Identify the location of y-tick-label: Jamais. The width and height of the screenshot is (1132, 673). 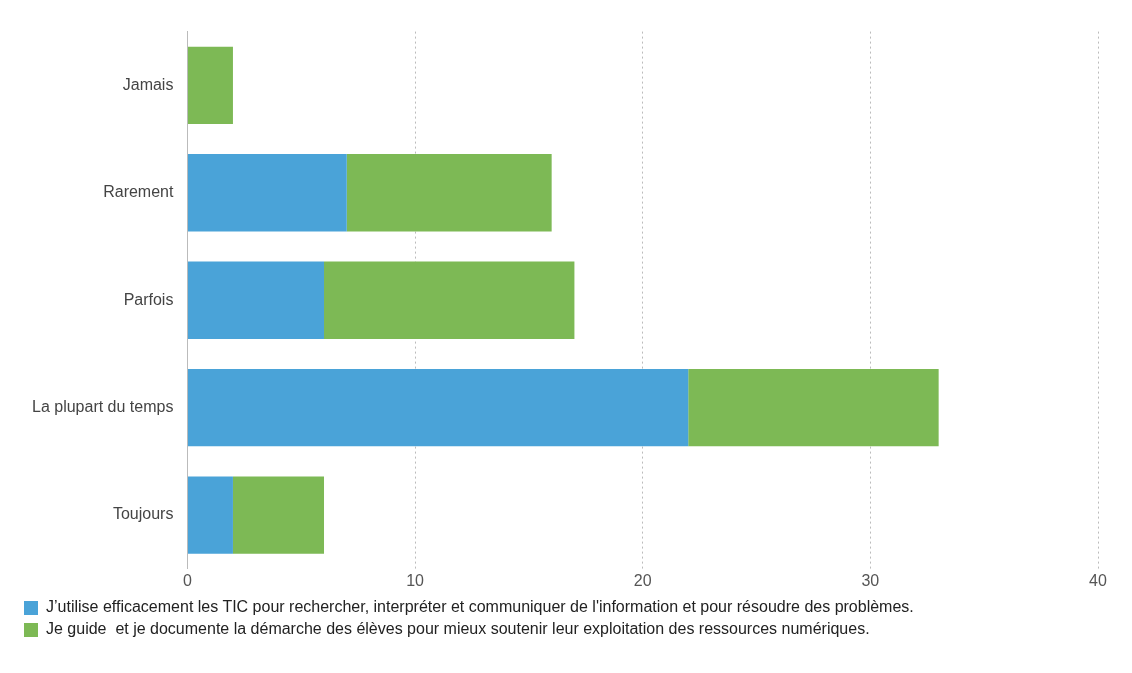
(148, 84).